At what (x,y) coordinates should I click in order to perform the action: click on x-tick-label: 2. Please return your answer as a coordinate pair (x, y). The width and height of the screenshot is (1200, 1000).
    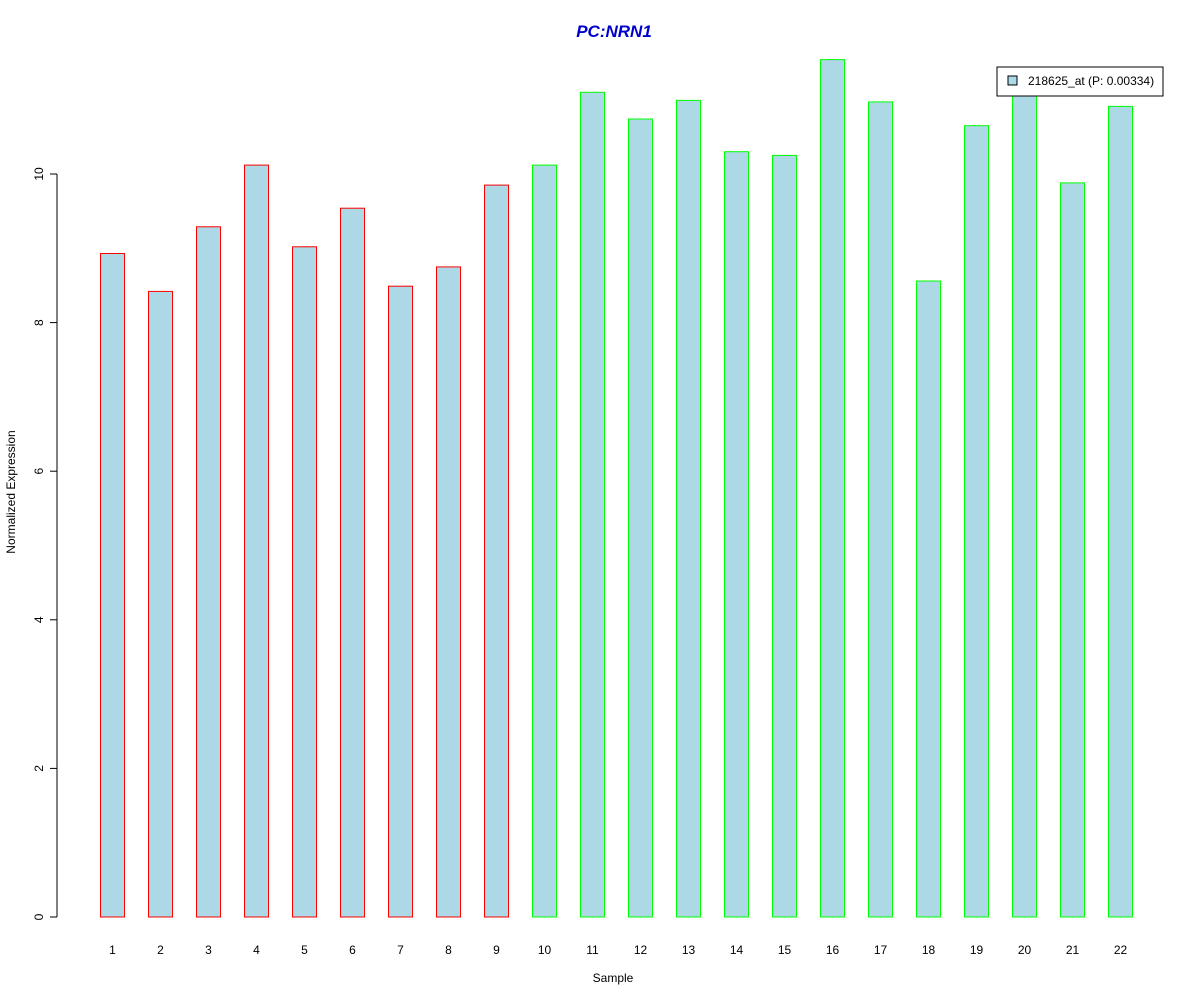
    Looking at the image, I should click on (160, 950).